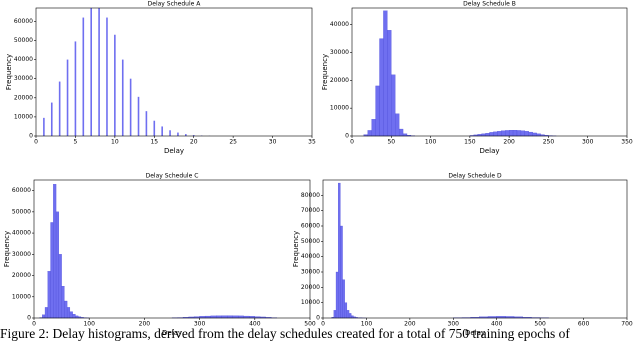  What do you see at coordinates (76, 142) in the screenshot?
I see `x-tick-label: 5` at bounding box center [76, 142].